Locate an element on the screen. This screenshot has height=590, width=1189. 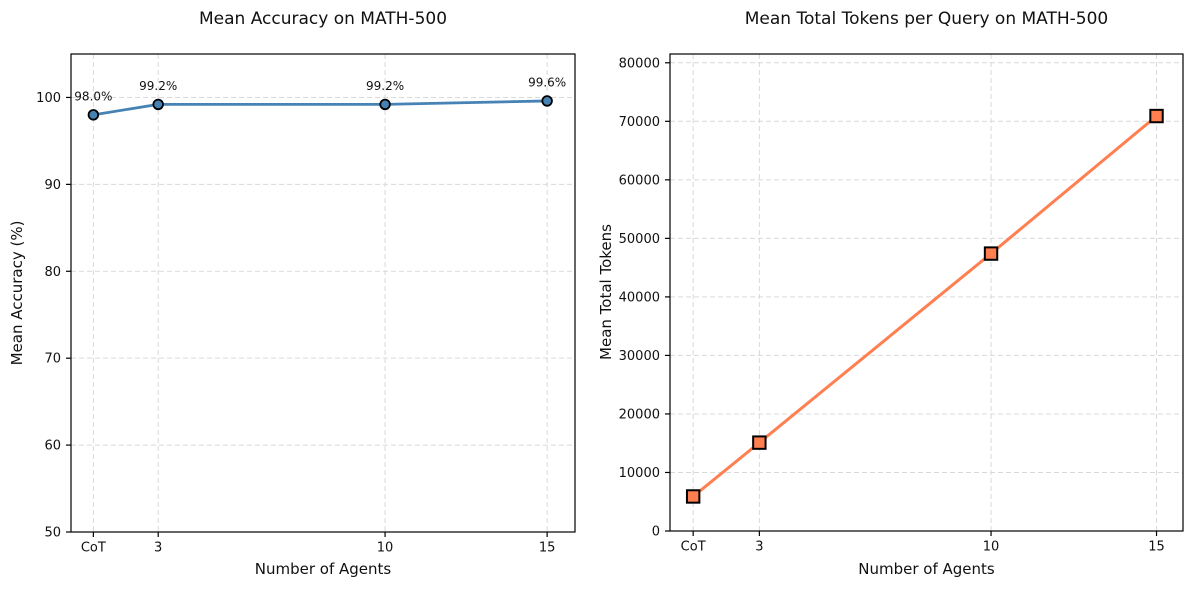
y-tick-label: 100 is located at coordinates (48, 98).